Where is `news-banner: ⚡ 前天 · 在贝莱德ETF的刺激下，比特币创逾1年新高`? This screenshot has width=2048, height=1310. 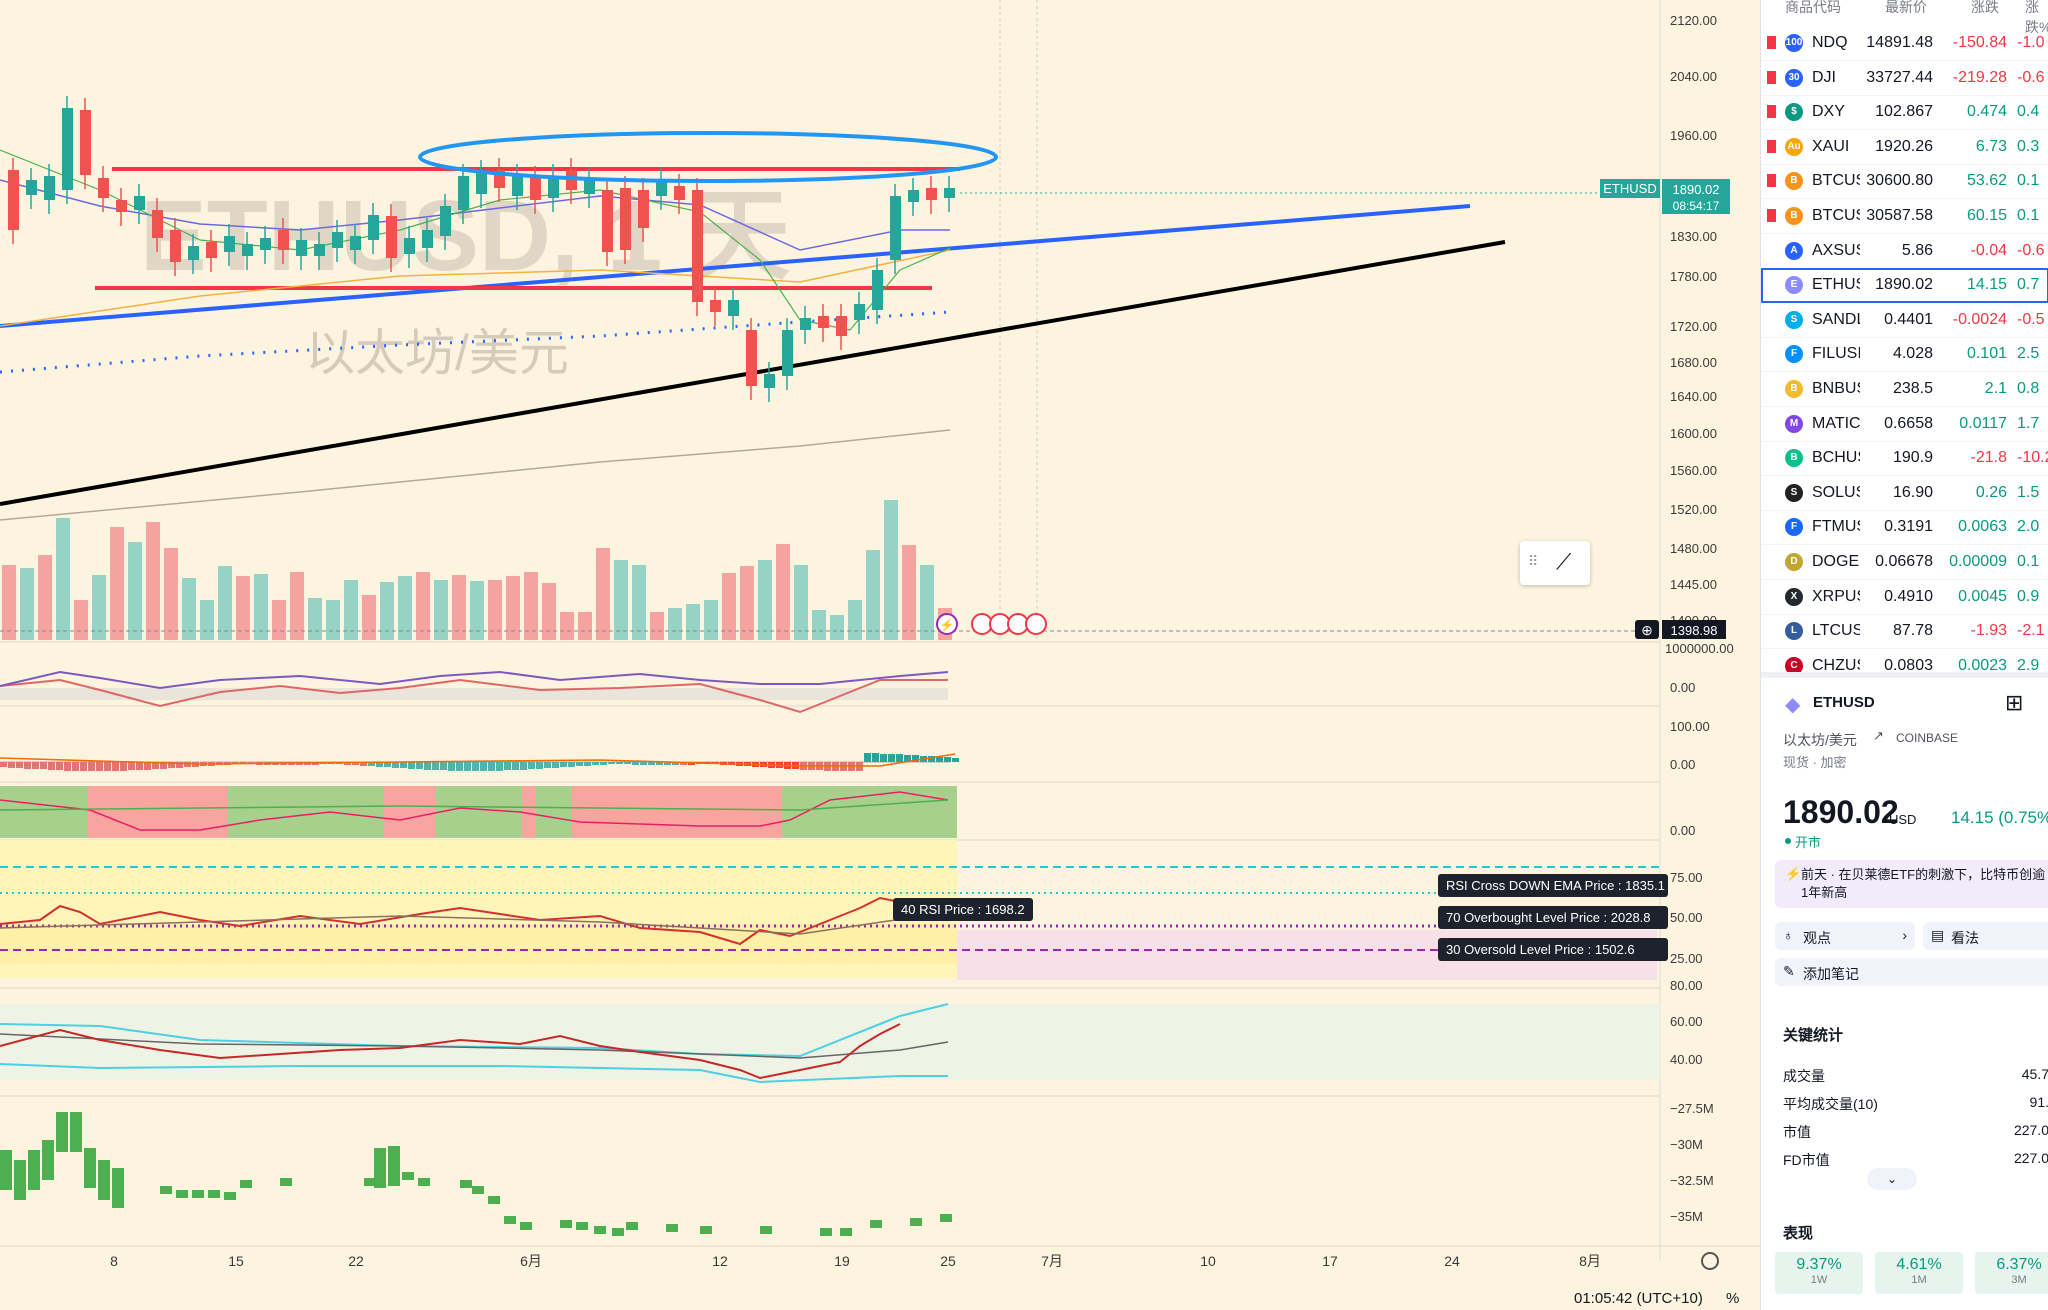
news-banner: ⚡ 前天 · 在贝莱德ETF的刺激下，比特币创逾1年新高 is located at coordinates (1911, 884).